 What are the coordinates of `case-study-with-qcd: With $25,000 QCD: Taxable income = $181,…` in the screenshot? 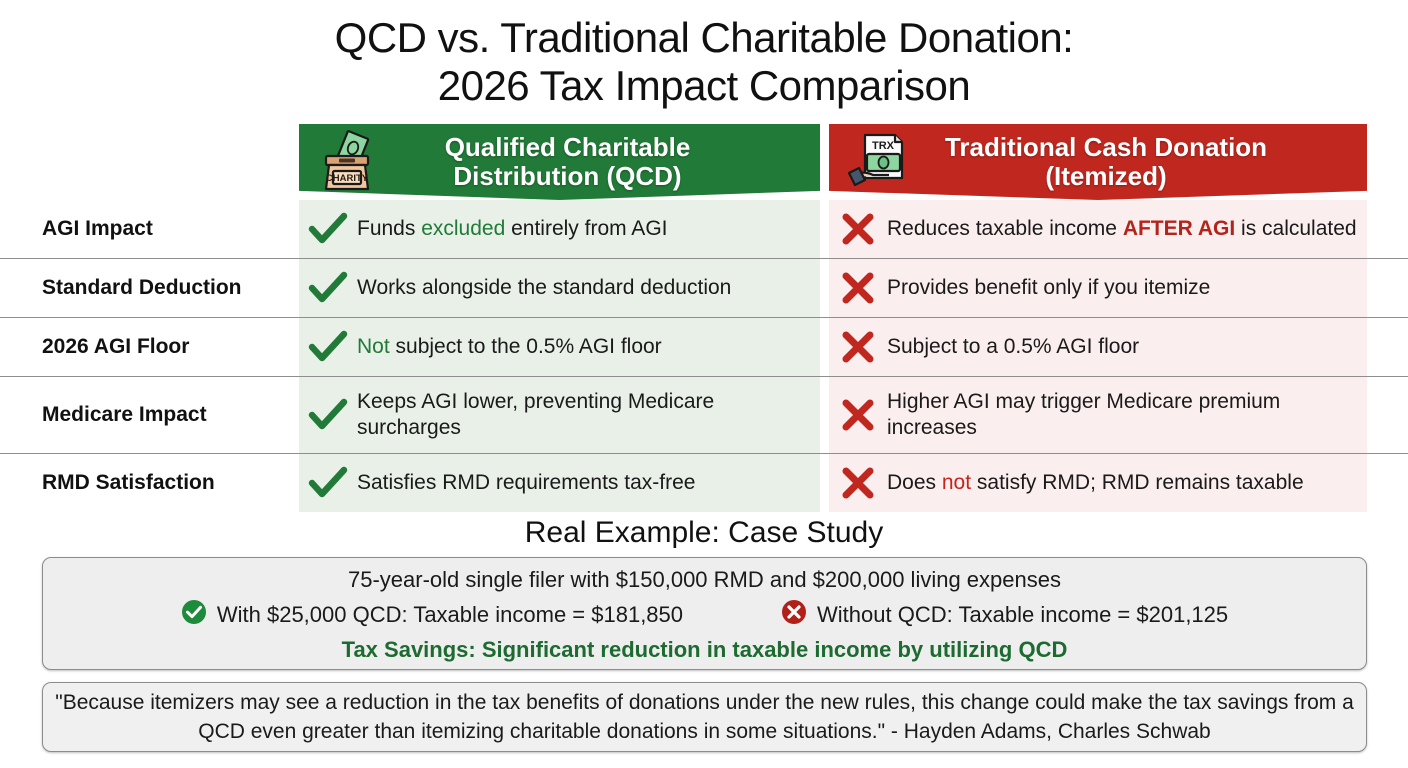 It's located at (432, 615).